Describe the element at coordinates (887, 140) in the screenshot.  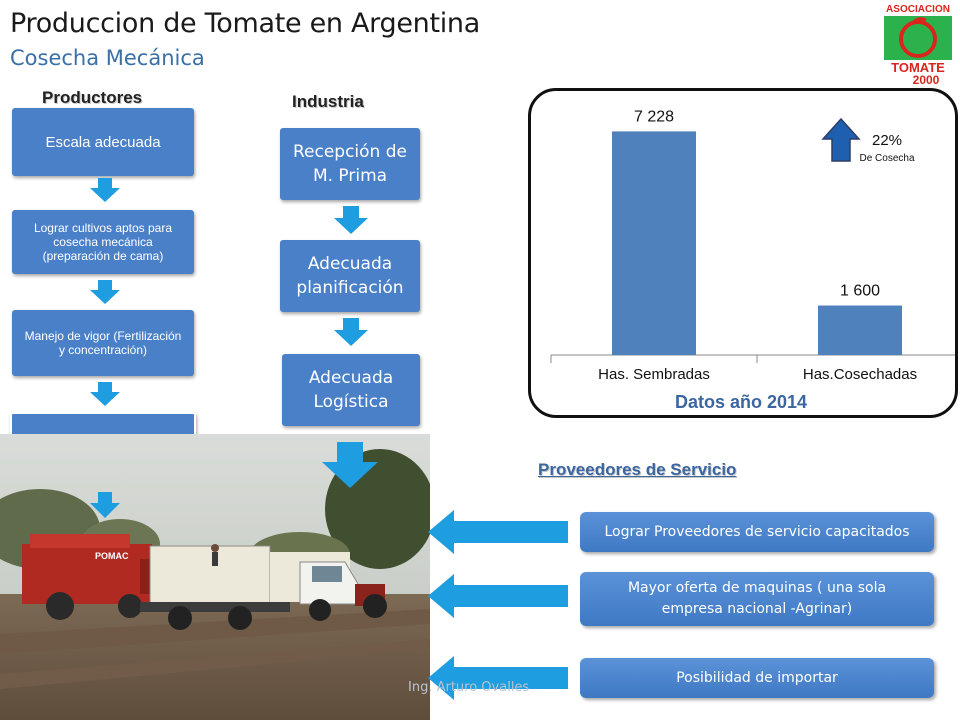
I see `annotation-value: 22%` at that location.